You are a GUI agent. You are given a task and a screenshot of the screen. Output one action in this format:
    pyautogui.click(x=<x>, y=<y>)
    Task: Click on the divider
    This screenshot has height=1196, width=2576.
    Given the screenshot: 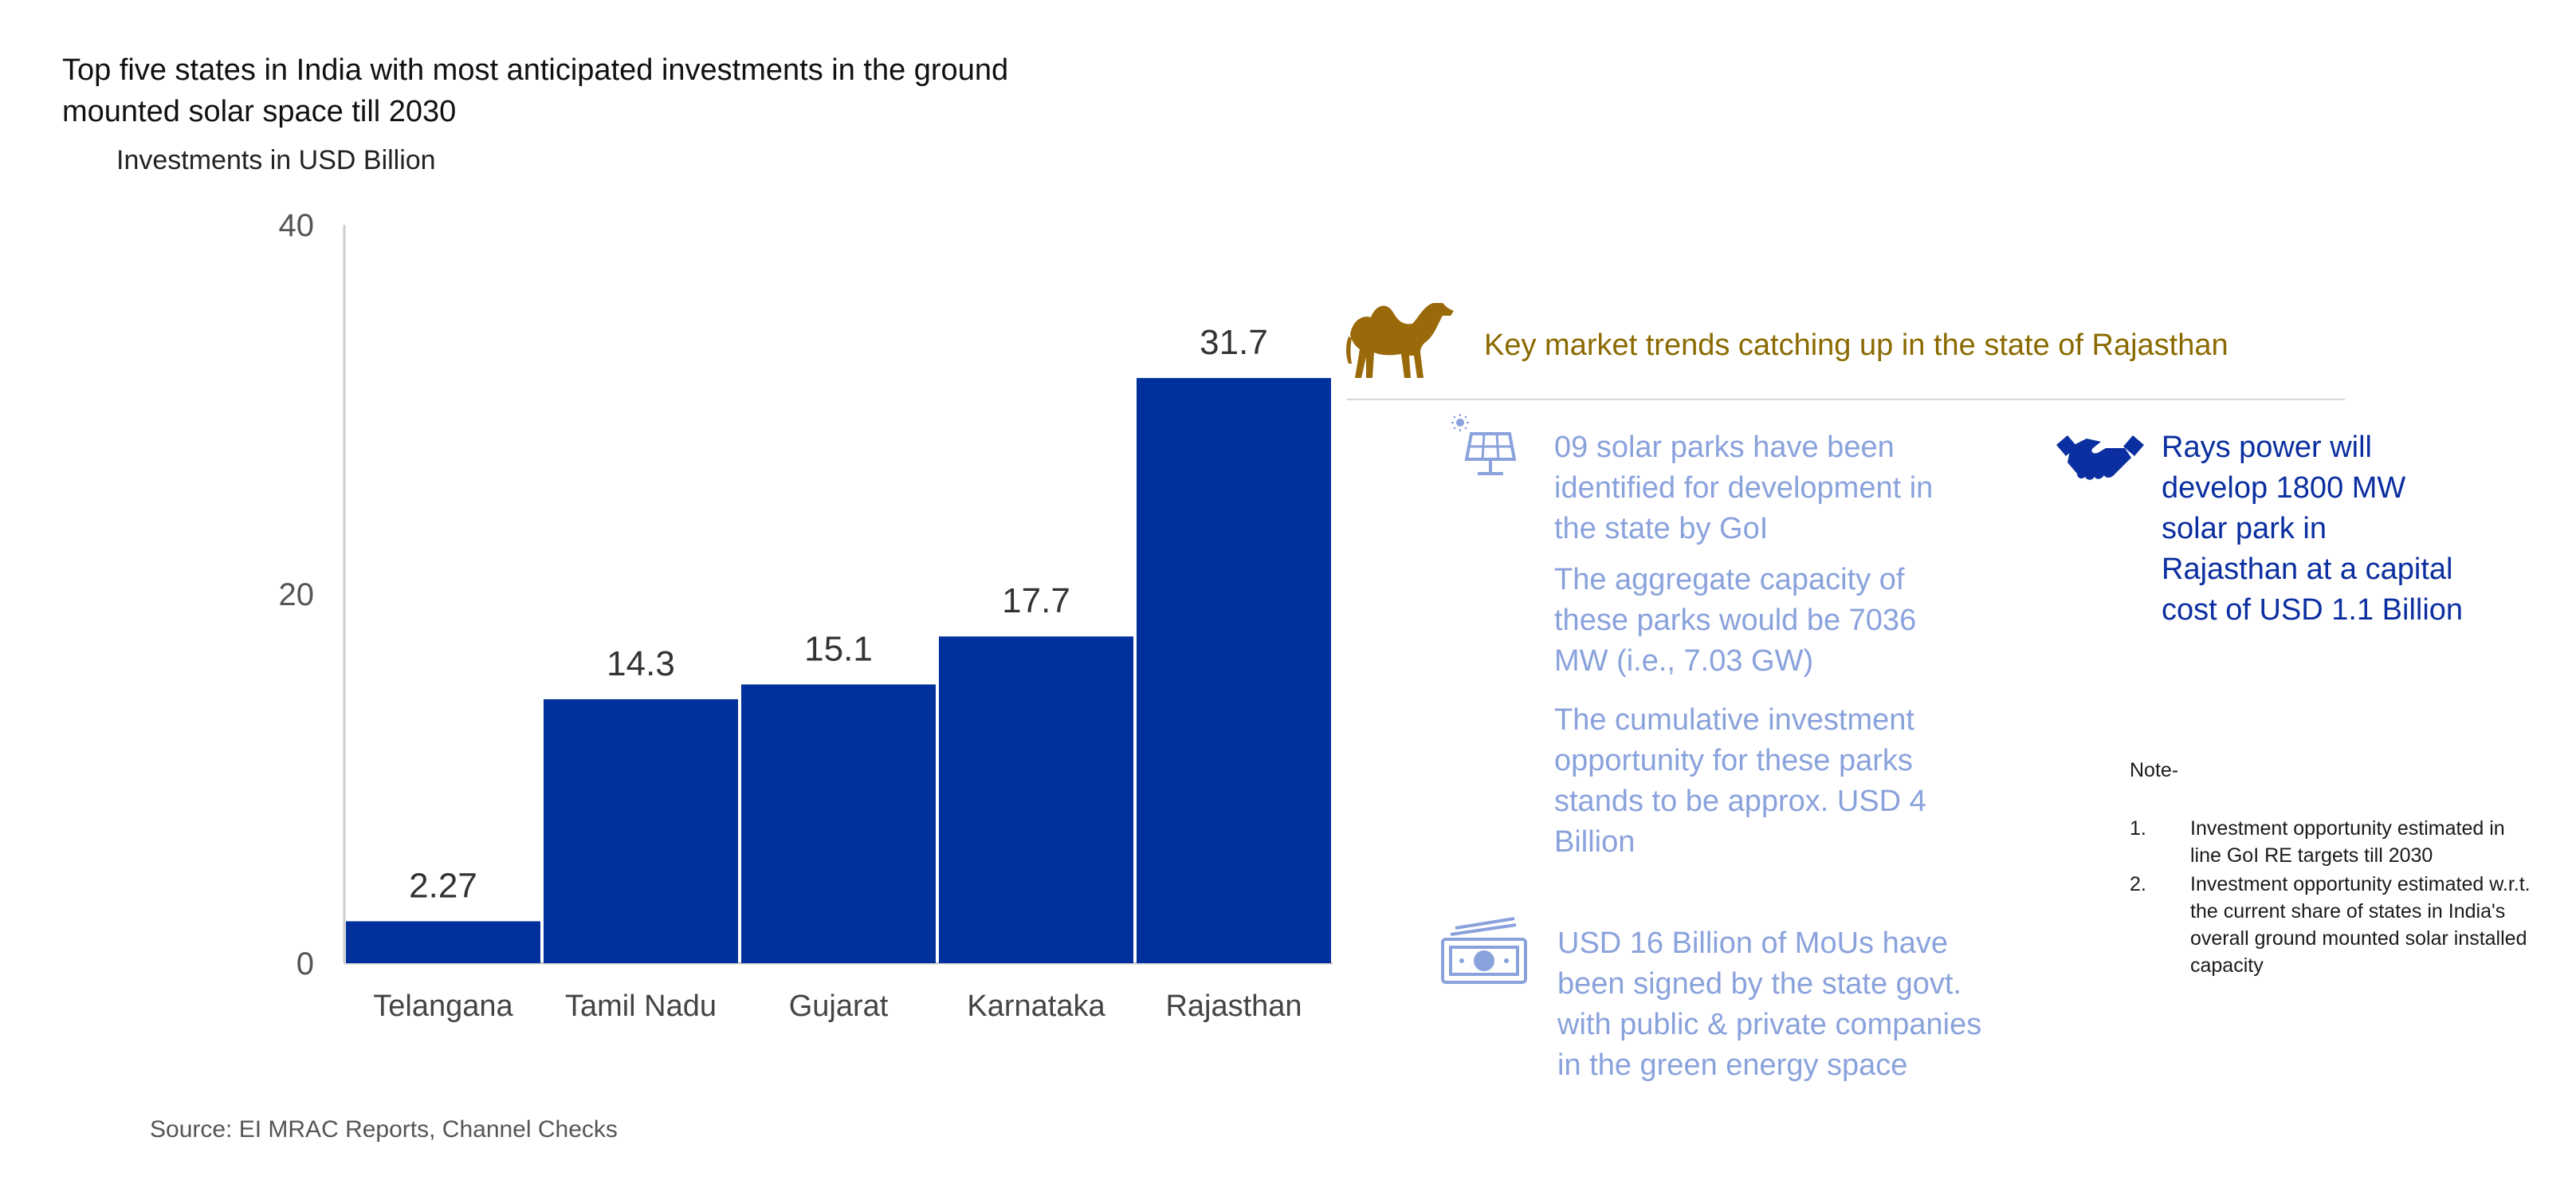 What is the action you would take?
    pyautogui.click(x=1846, y=399)
    